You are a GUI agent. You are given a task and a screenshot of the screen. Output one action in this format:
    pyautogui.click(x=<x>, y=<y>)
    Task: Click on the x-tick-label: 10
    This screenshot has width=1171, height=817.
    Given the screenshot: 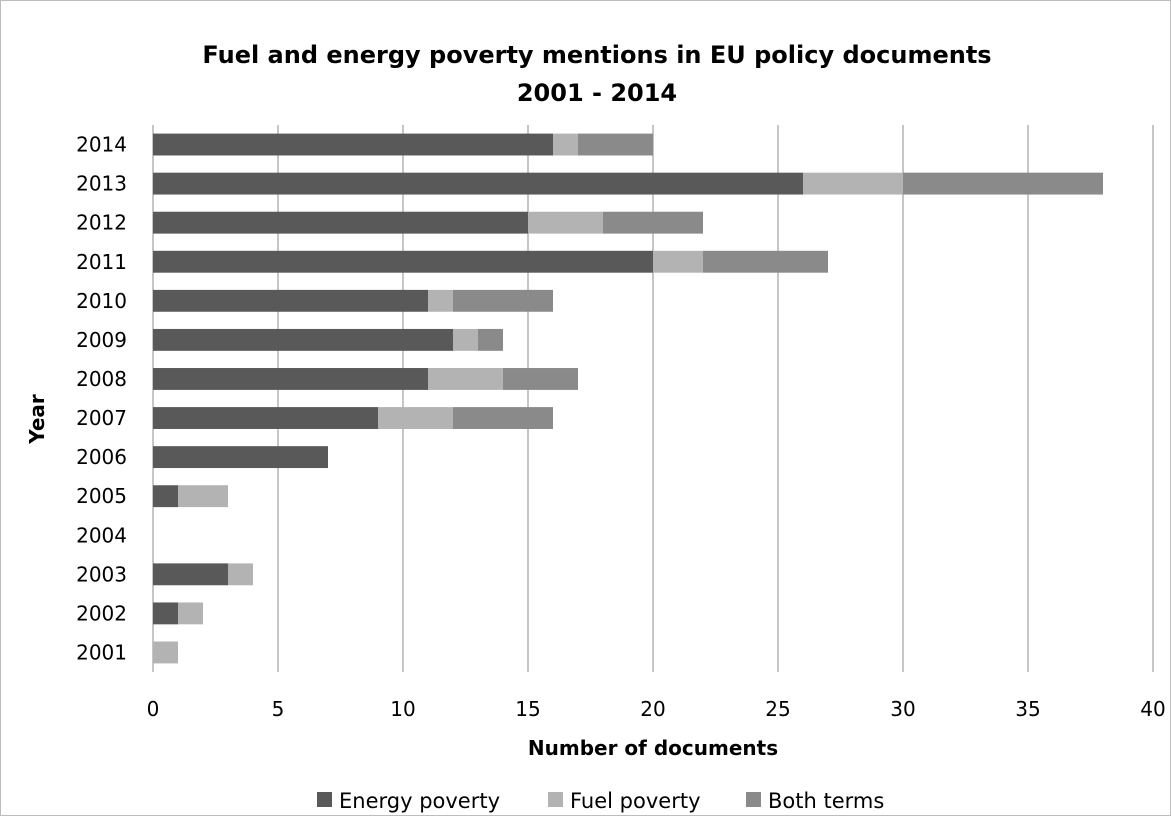 What is the action you would take?
    pyautogui.click(x=402, y=709)
    